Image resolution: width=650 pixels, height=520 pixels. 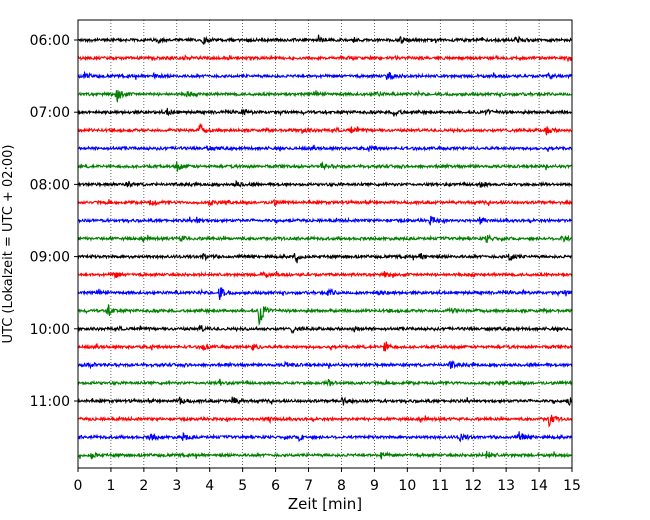 What do you see at coordinates (440, 486) in the screenshot?
I see `x-tick-label: 11` at bounding box center [440, 486].